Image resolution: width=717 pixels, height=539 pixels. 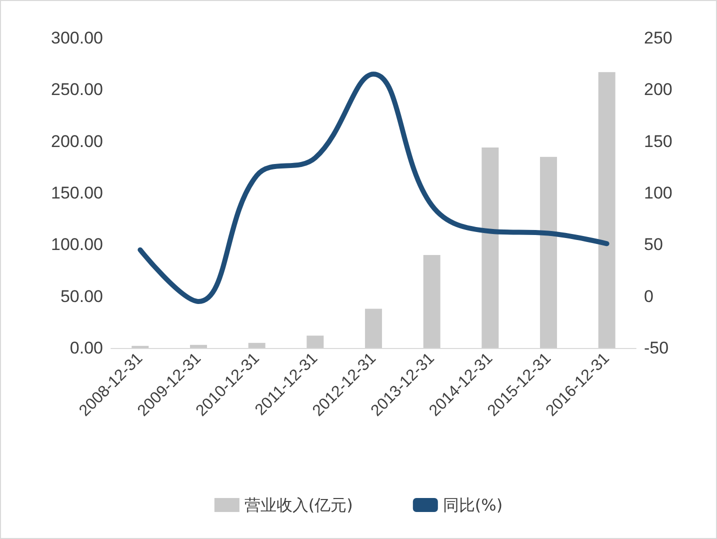 What do you see at coordinates (658, 90) in the screenshot?
I see `y2-tick-label: 200` at bounding box center [658, 90].